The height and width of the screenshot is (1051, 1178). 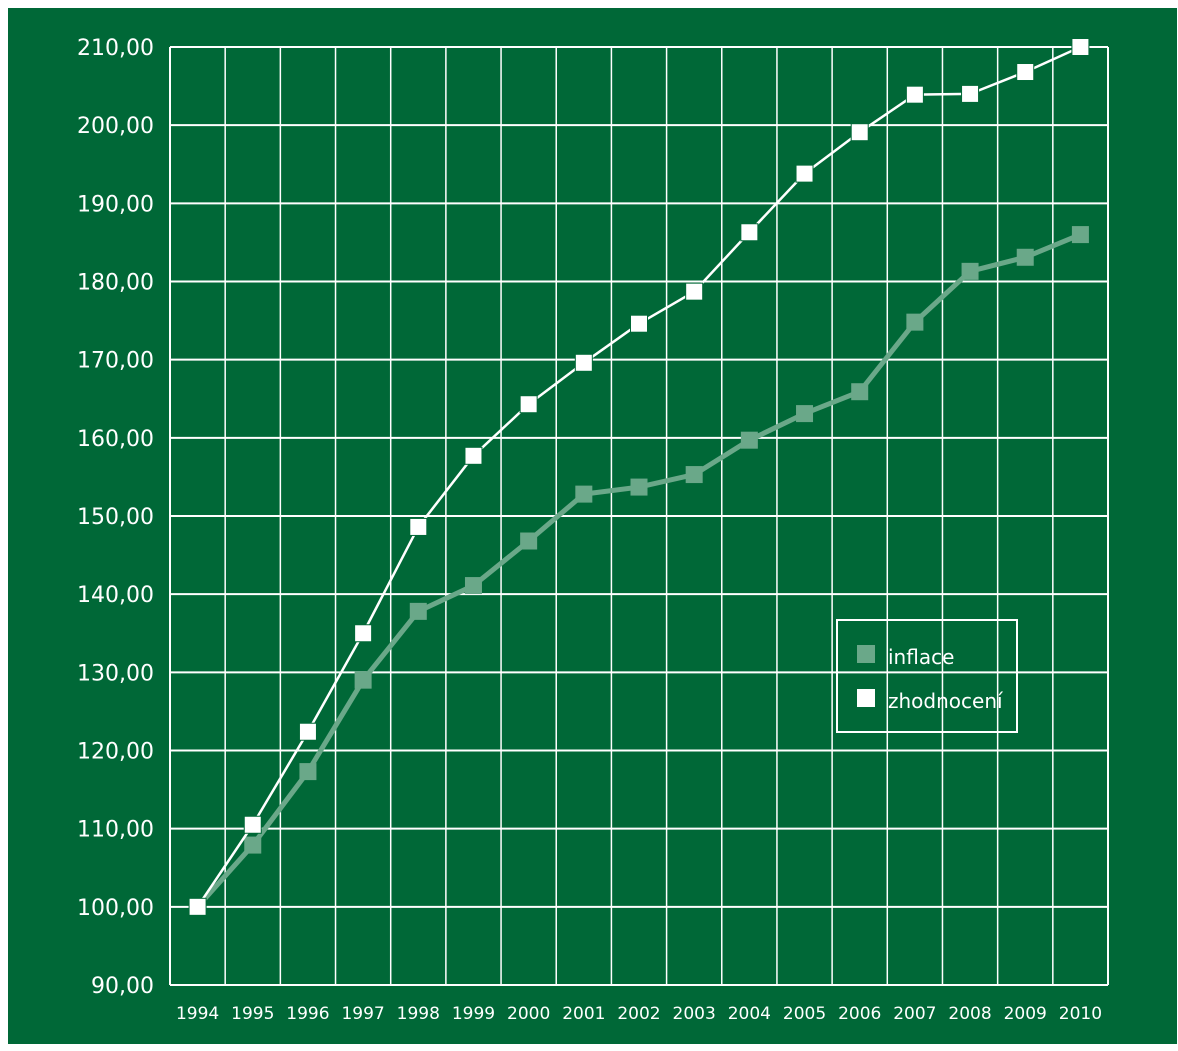 I want to click on y-tick-label: 150,00, so click(x=115, y=517).